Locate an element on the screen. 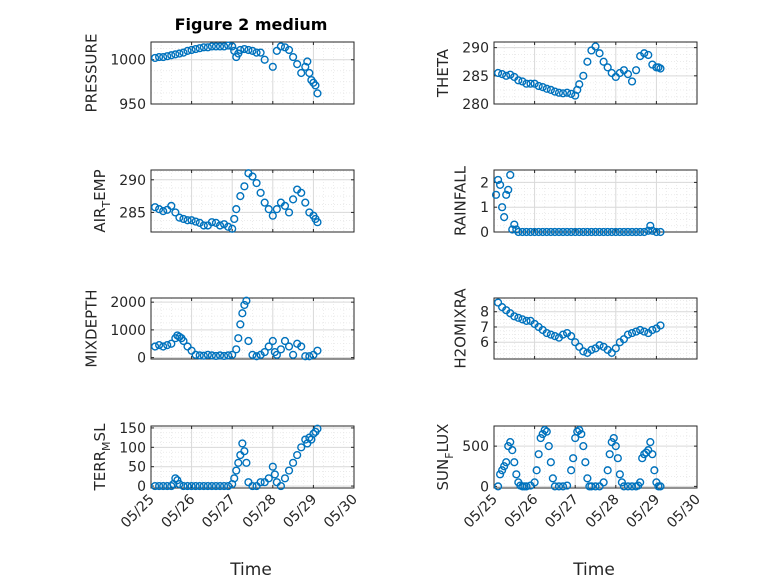  subplot-2: 280 285 290 THETA is located at coordinates (566, 77).